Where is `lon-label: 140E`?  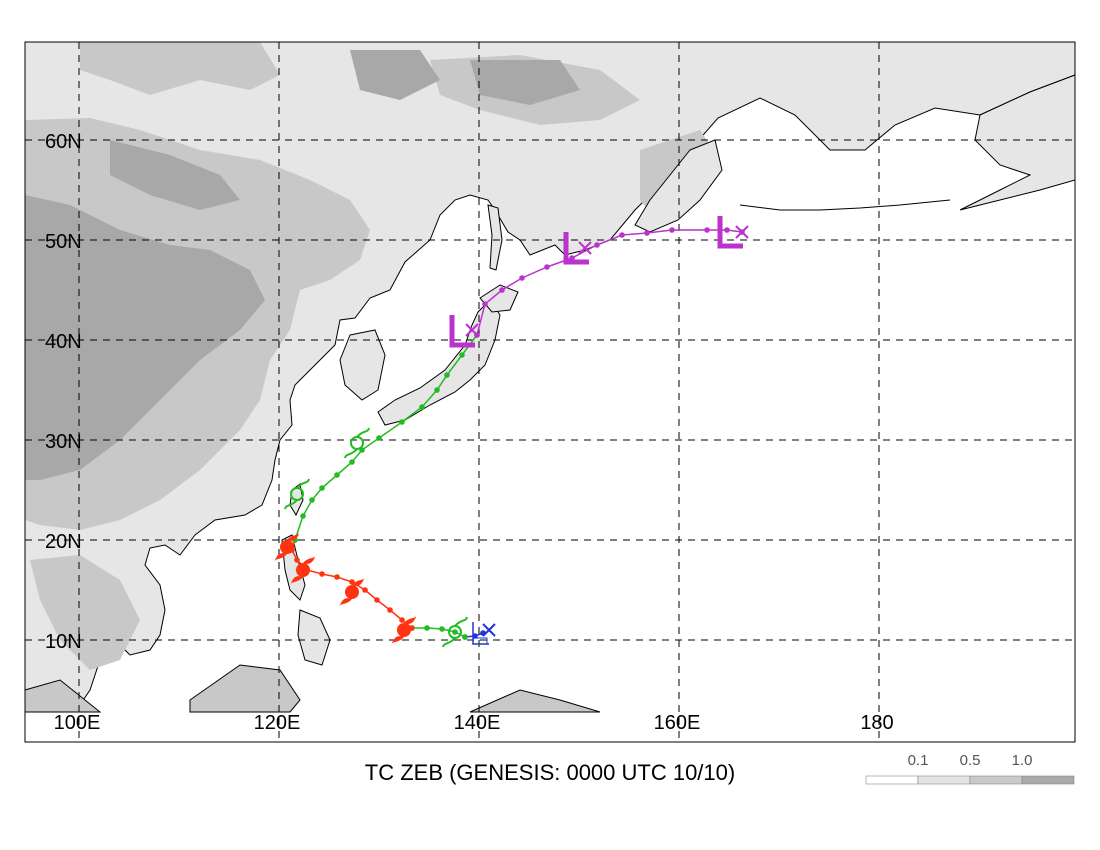
lon-label: 140E is located at coordinates (477, 723).